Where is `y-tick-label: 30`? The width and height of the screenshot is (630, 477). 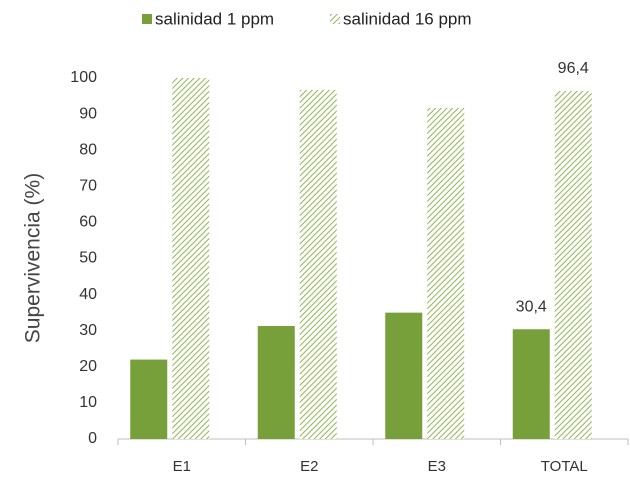 y-tick-label: 30 is located at coordinates (88, 330).